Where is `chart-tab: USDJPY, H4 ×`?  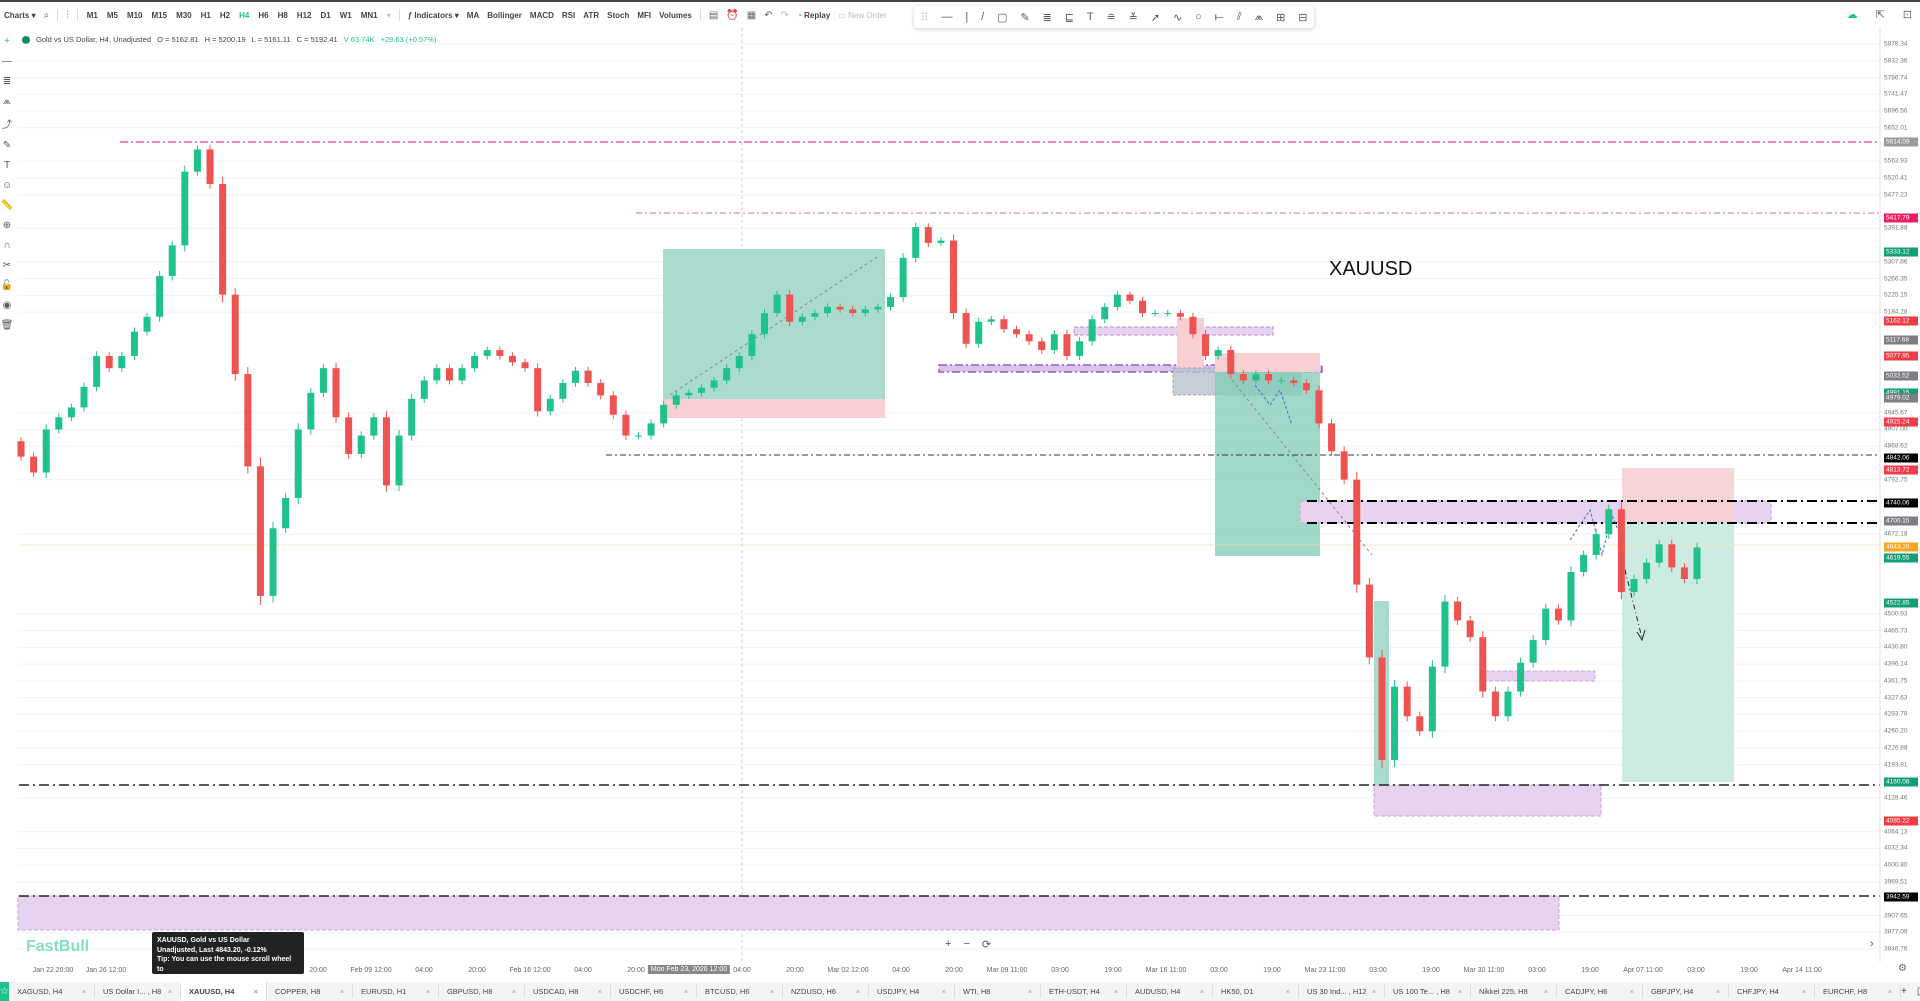
chart-tab: USDJPY, H4 × is located at coordinates (912, 991).